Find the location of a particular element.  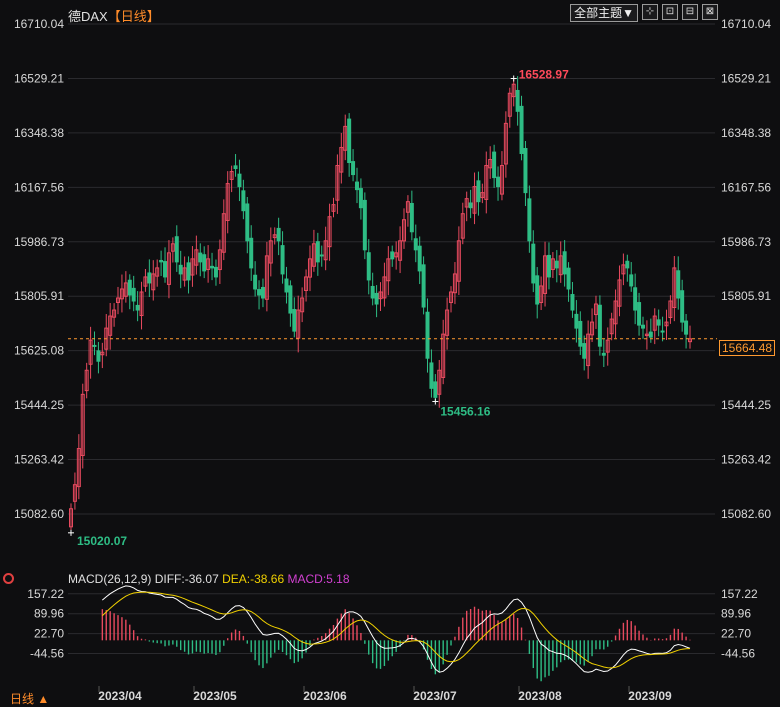

indicator-settings-icon is located at coordinates (8, 578).